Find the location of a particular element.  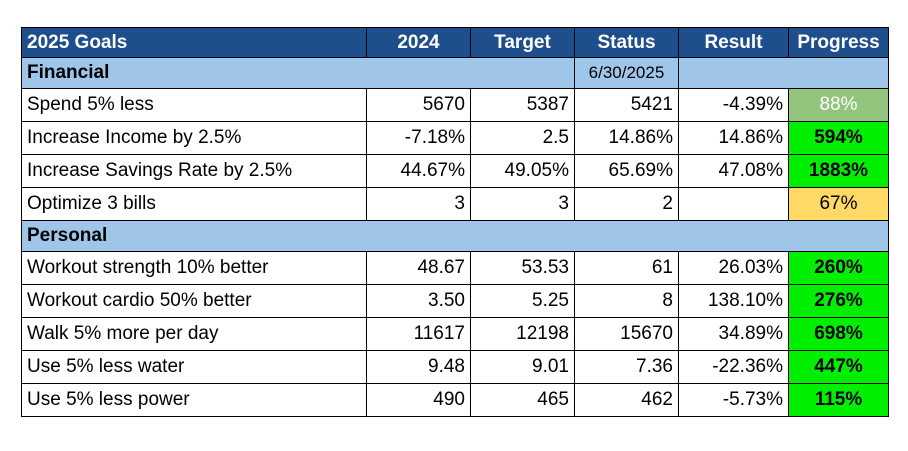

table-row: Optimize 3 bills 3 3 2 67% is located at coordinates (455, 204).